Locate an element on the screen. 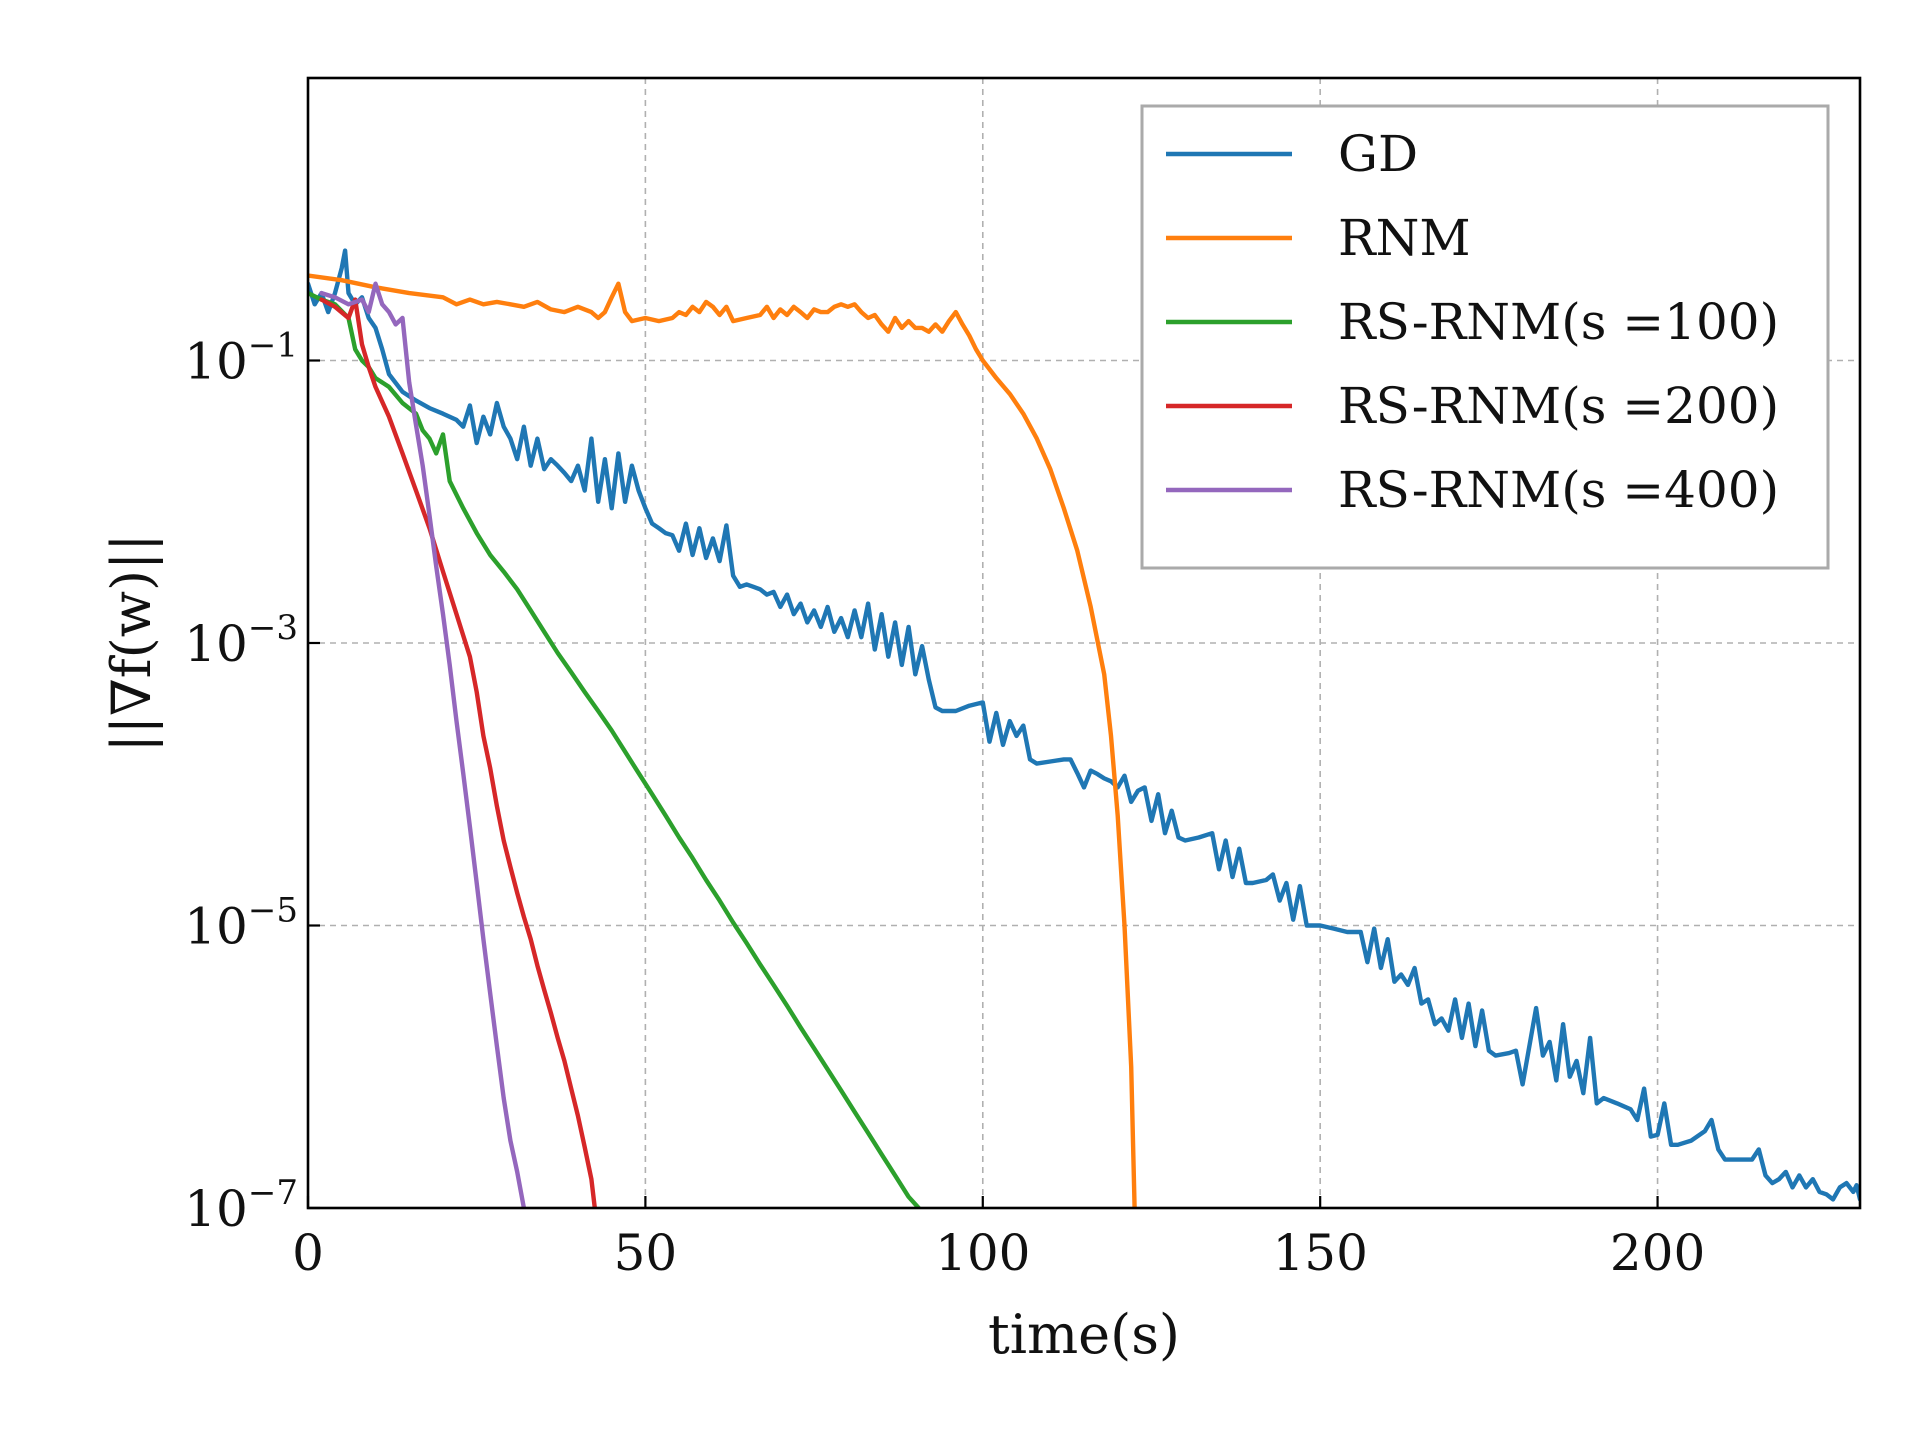 This screenshot has width=1920, height=1445. y-tick-label: 10⁻³ is located at coordinates (241, 640).